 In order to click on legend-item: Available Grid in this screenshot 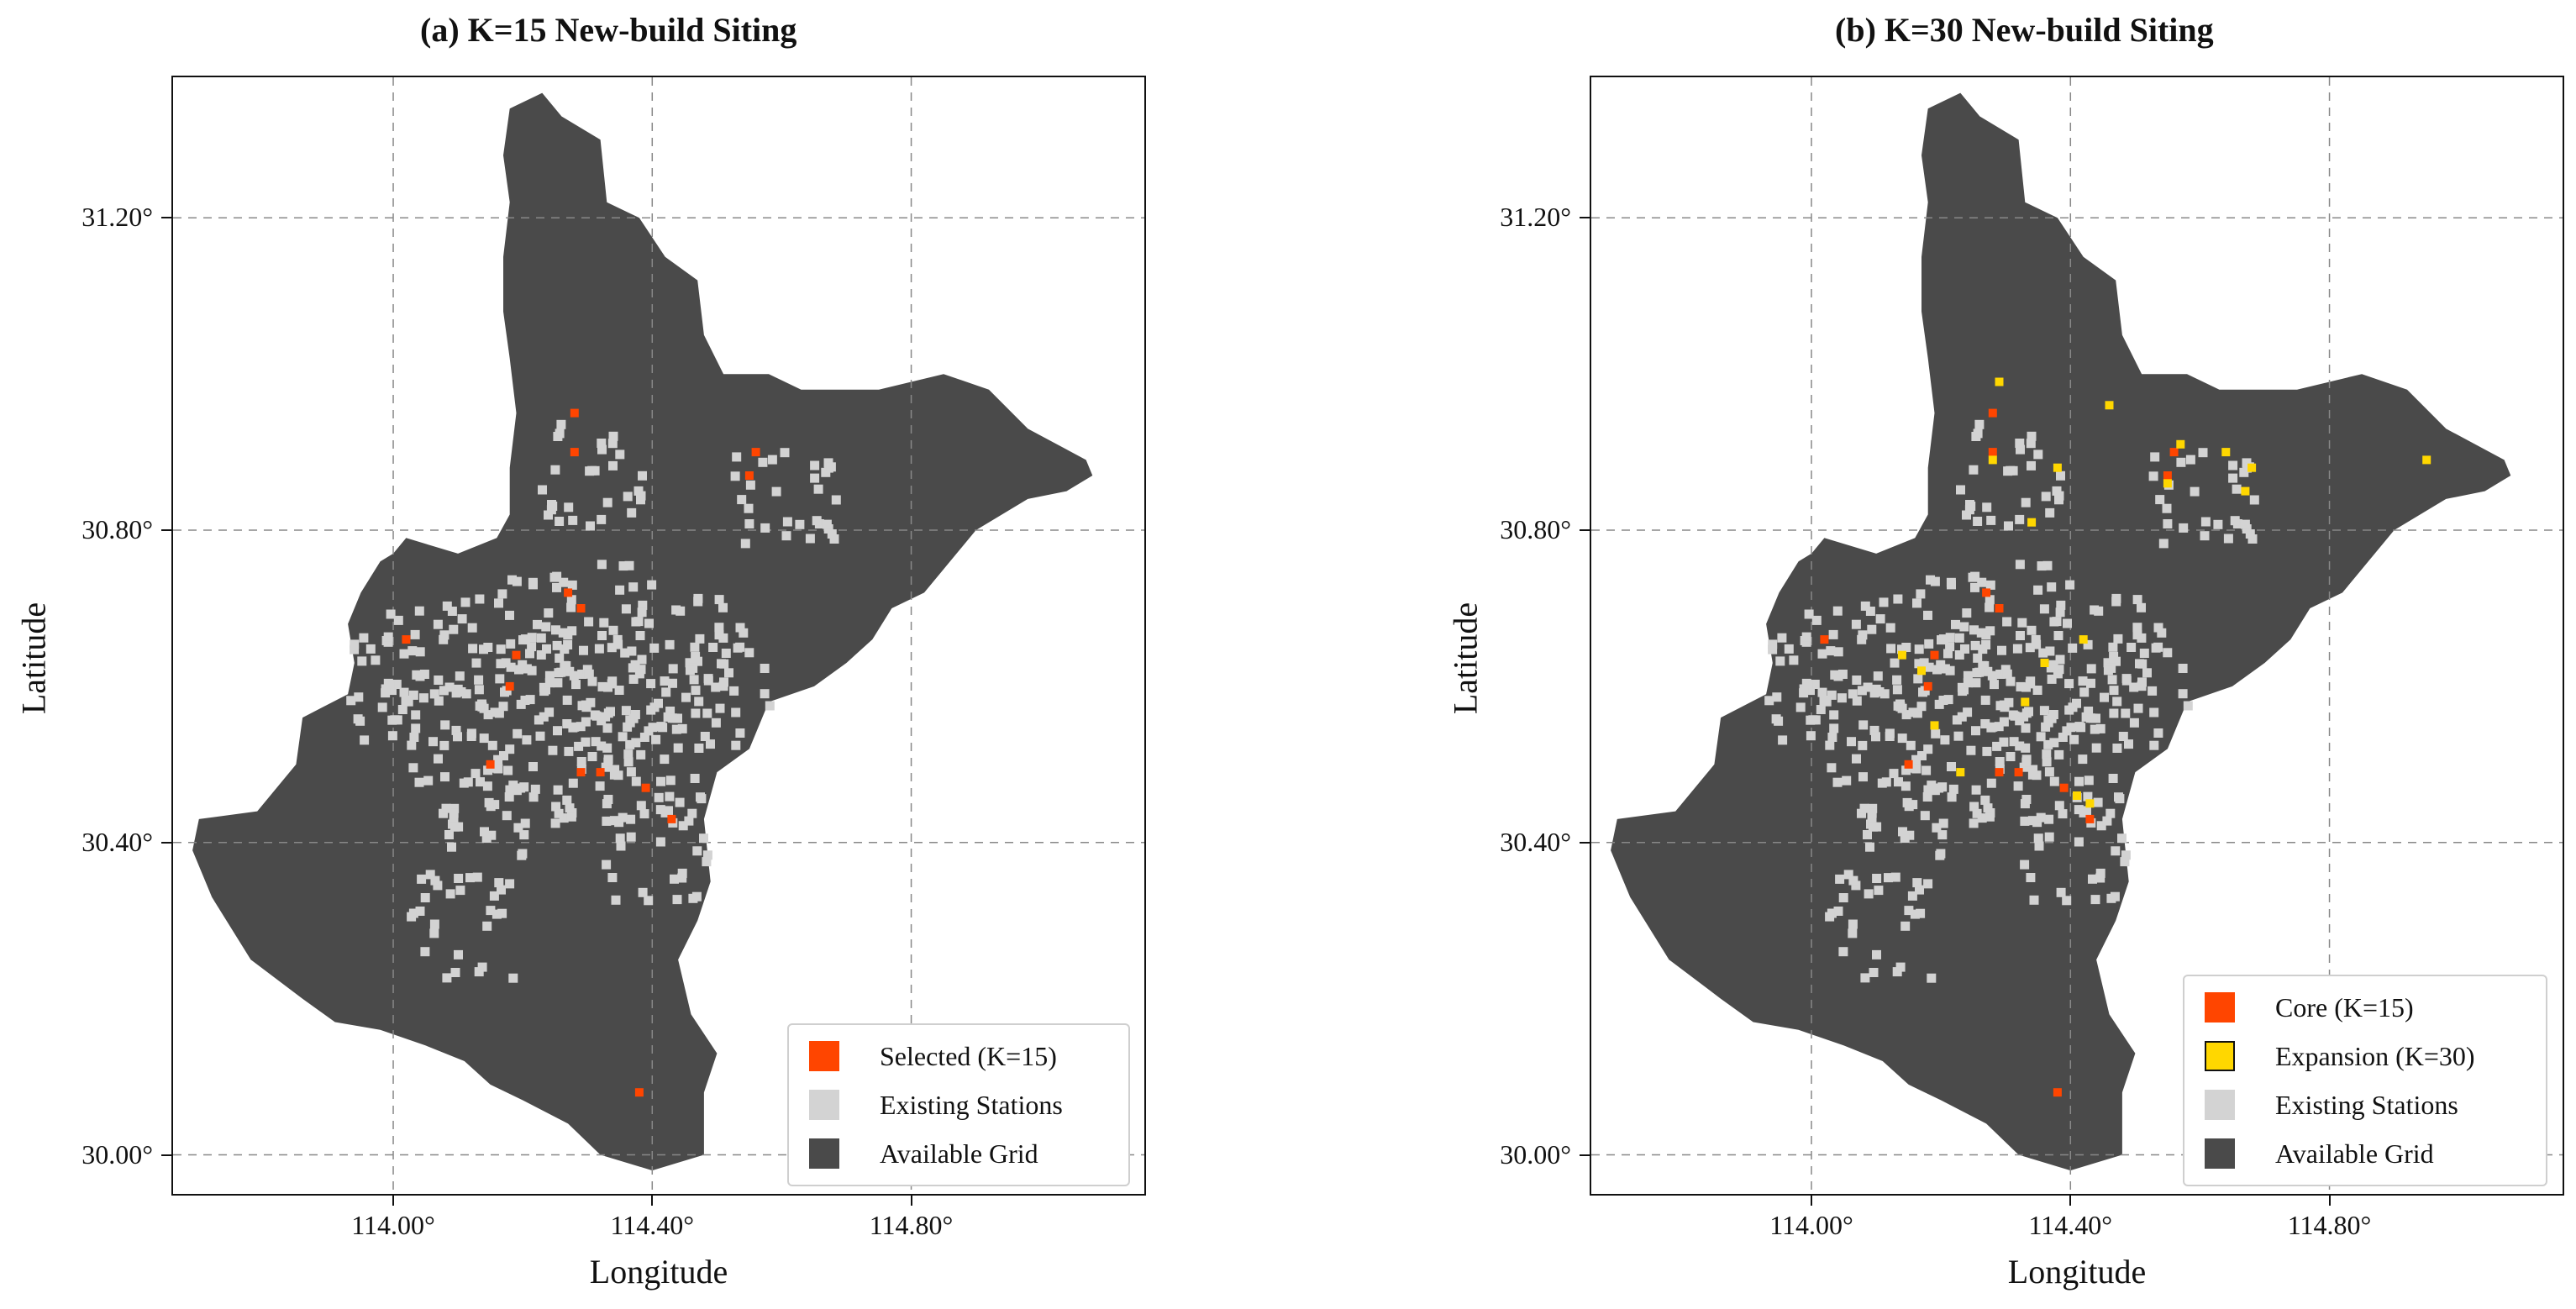, I will do `click(959, 1154)`.